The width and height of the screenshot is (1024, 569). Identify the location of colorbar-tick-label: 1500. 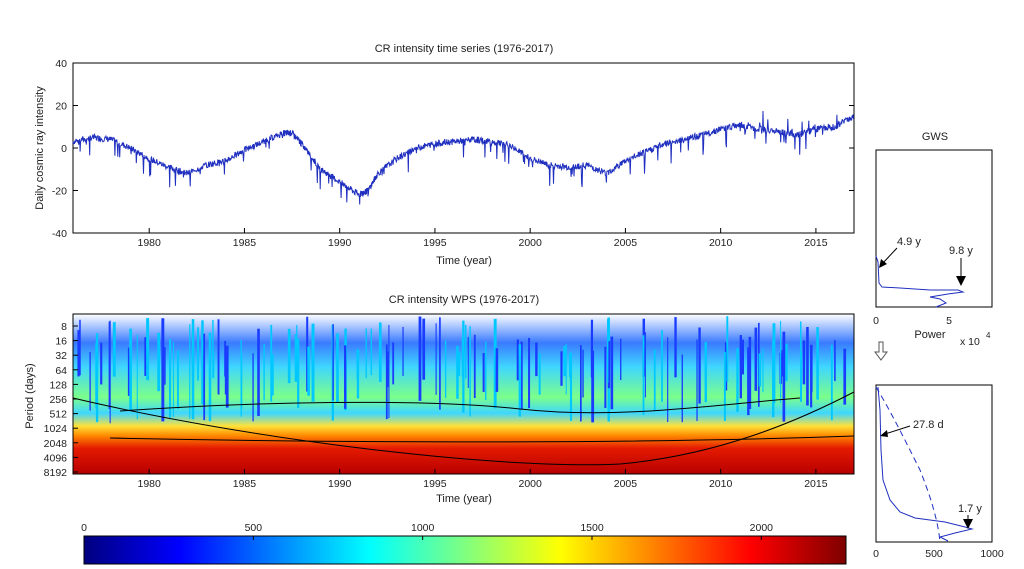
(592, 528).